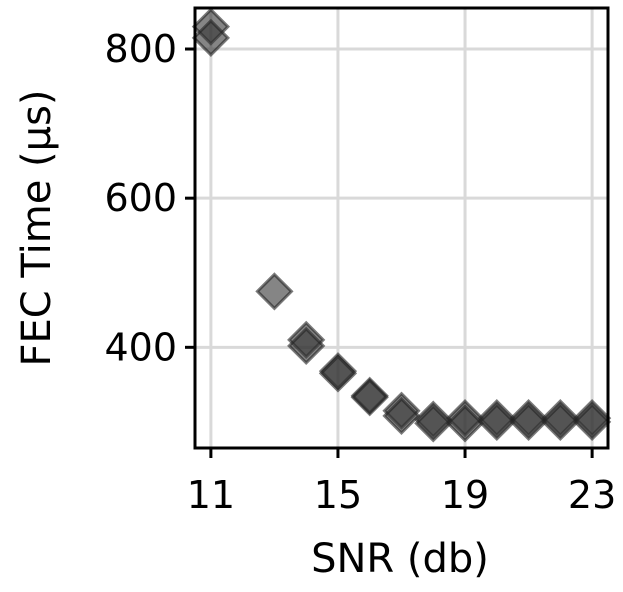 This screenshot has width=623, height=592. What do you see at coordinates (211, 495) in the screenshot?
I see `x-tick-label: 11` at bounding box center [211, 495].